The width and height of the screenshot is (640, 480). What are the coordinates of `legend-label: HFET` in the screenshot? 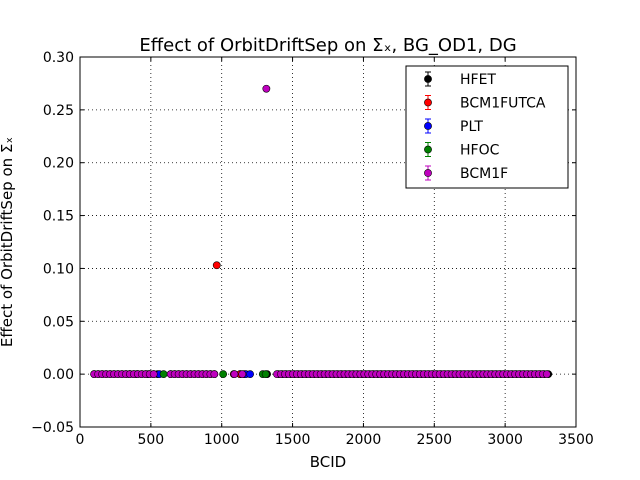 It's located at (478, 80).